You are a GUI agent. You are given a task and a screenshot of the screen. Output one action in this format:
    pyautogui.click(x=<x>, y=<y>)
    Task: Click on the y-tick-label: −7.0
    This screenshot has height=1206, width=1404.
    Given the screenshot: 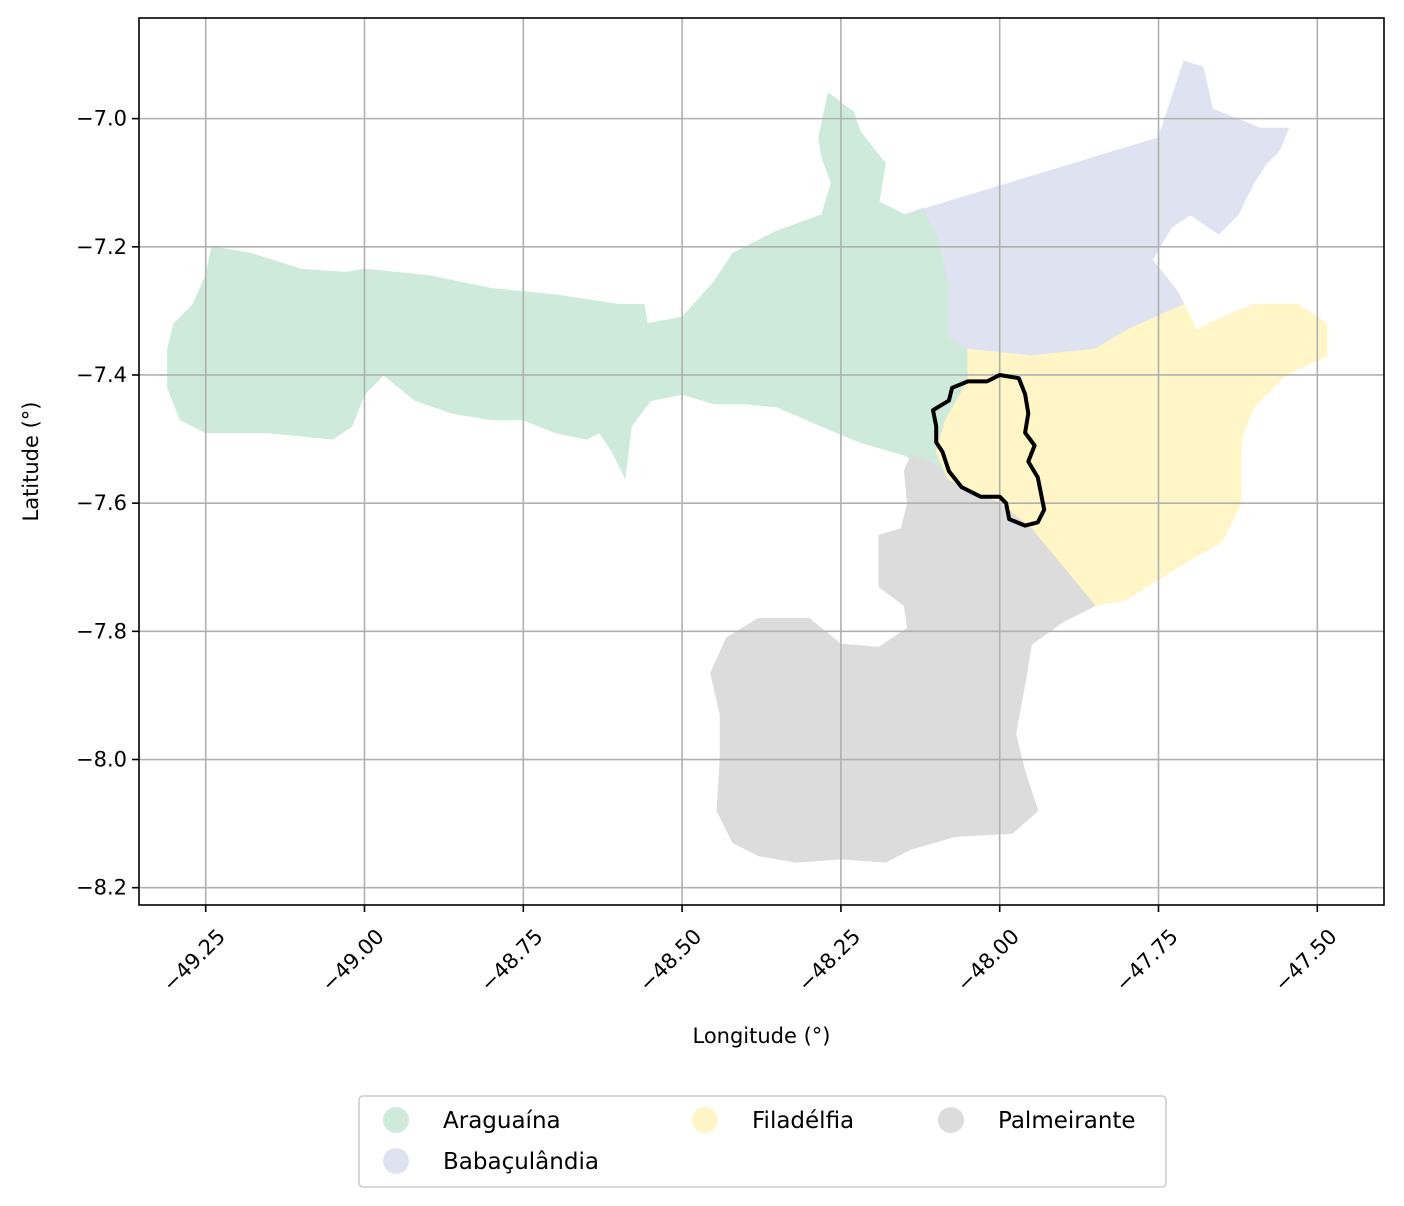 What is the action you would take?
    pyautogui.click(x=101, y=119)
    